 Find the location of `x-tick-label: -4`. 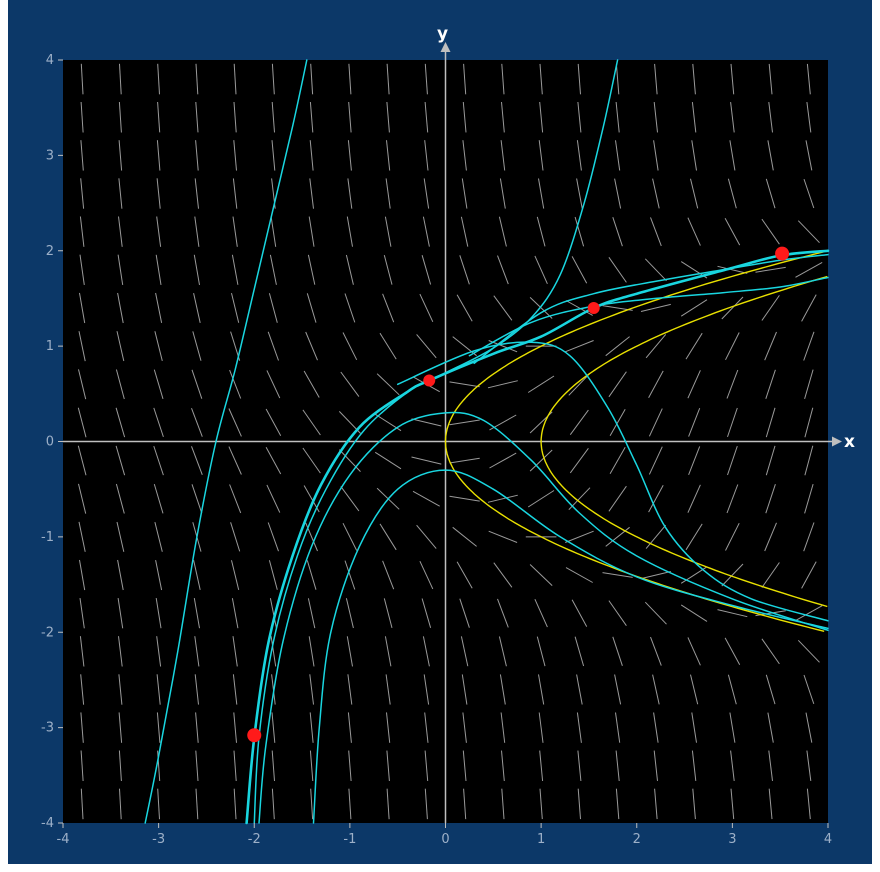

x-tick-label: -4 is located at coordinates (63, 839).